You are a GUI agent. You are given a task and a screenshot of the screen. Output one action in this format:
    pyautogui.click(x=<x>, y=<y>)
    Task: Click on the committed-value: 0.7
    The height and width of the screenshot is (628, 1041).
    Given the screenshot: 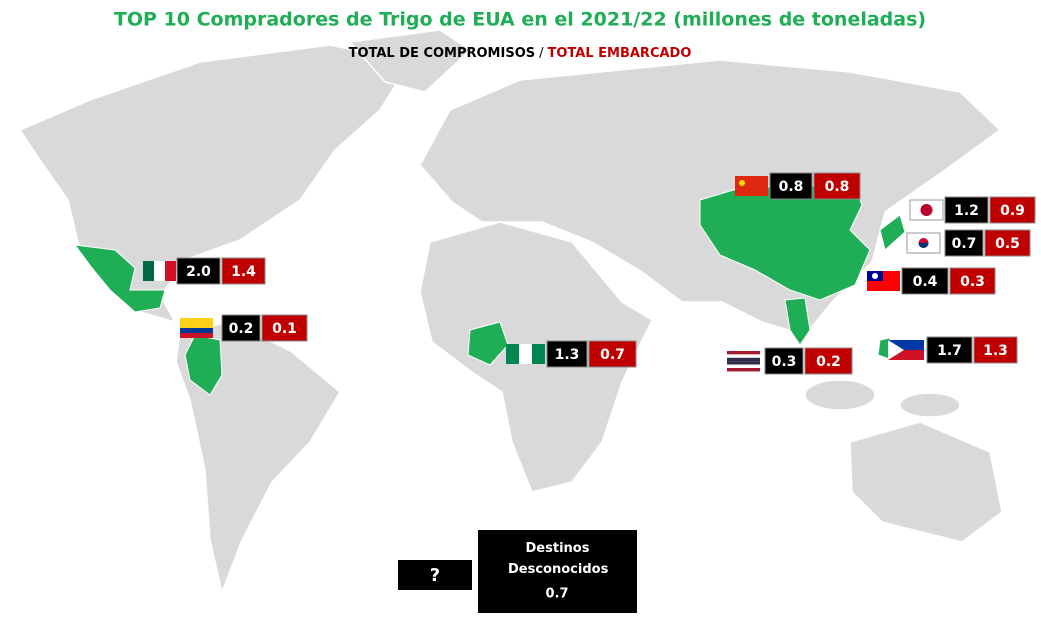 What is the action you would take?
    pyautogui.click(x=964, y=244)
    